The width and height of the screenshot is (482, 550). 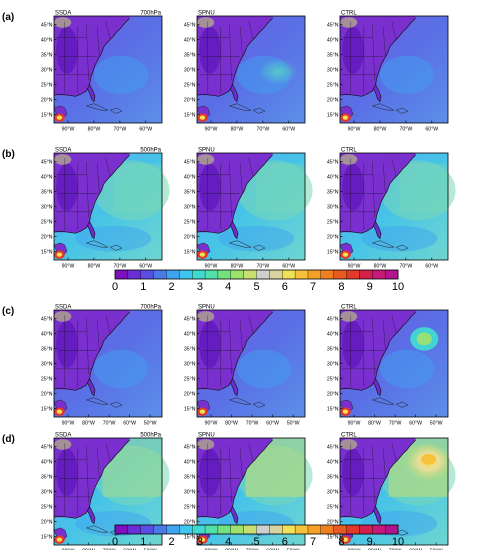 I want to click on colorbar-label: 1, so click(x=143, y=287).